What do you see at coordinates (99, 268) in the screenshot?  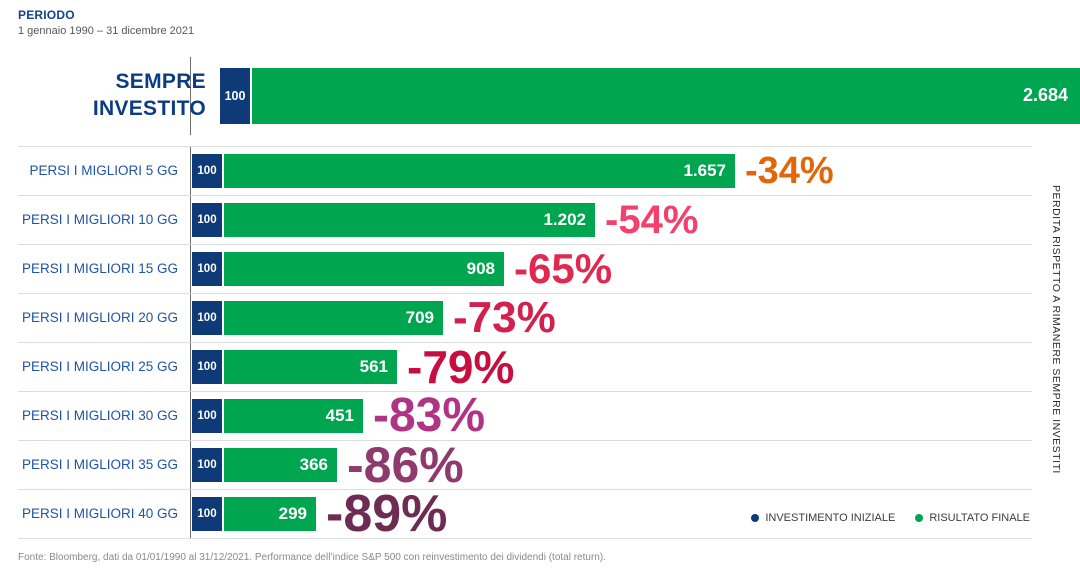 I see `row-label: PERSI I MIGLIORI 15 GG` at bounding box center [99, 268].